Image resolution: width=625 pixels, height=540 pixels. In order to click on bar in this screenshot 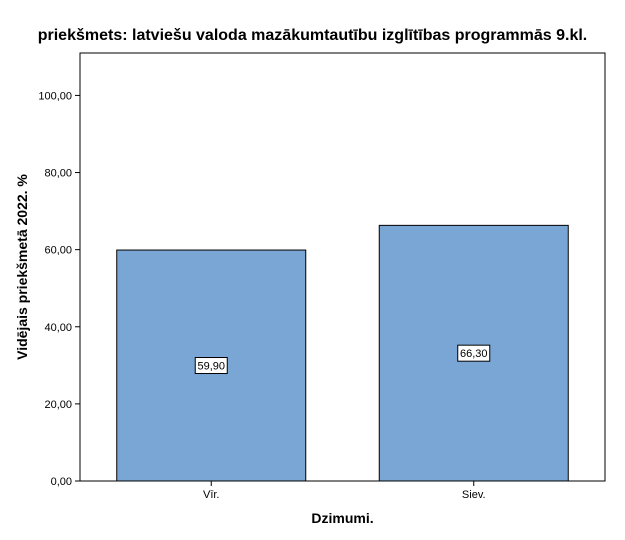, I will do `click(211, 365)`.